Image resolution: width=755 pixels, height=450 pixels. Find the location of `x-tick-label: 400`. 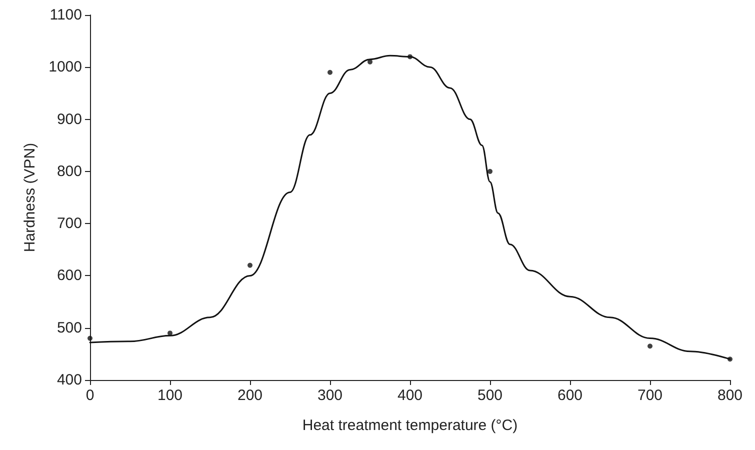

x-tick-label: 400 is located at coordinates (410, 395).